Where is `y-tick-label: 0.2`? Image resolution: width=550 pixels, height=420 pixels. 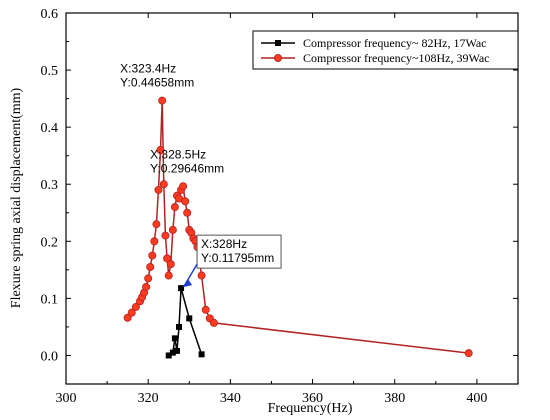 y-tick-label: 0.2 is located at coordinates (50, 242).